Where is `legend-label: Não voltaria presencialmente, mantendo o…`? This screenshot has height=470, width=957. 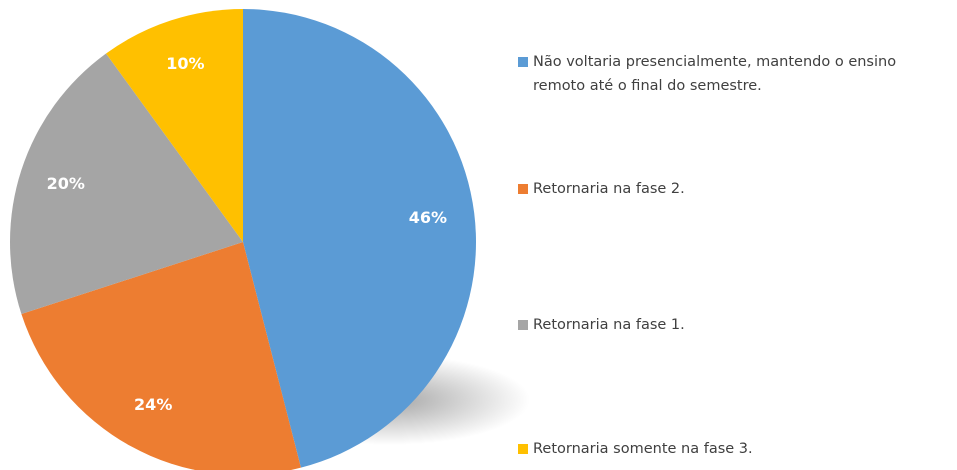
legend-label: Não voltaria presencialmente, mantendo o… is located at coordinates (715, 74).